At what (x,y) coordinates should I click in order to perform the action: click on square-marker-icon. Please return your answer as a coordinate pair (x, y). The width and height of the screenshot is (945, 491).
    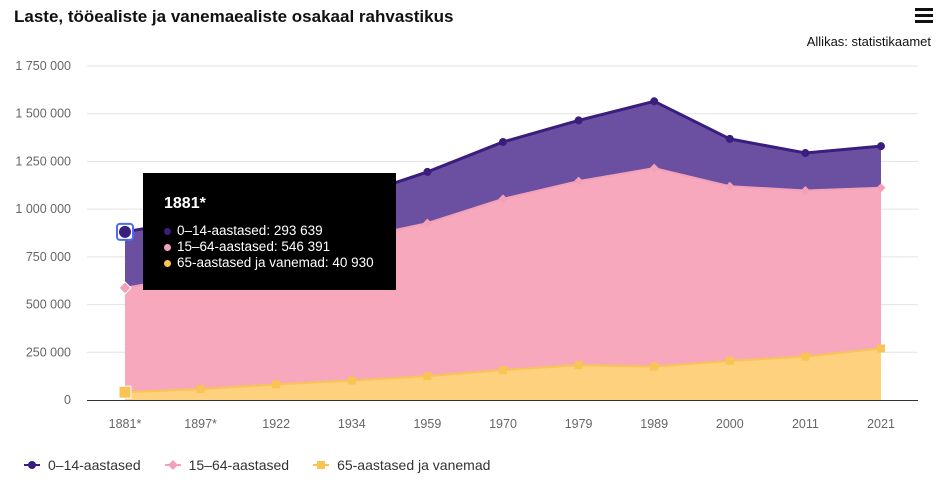
    Looking at the image, I should click on (321, 465).